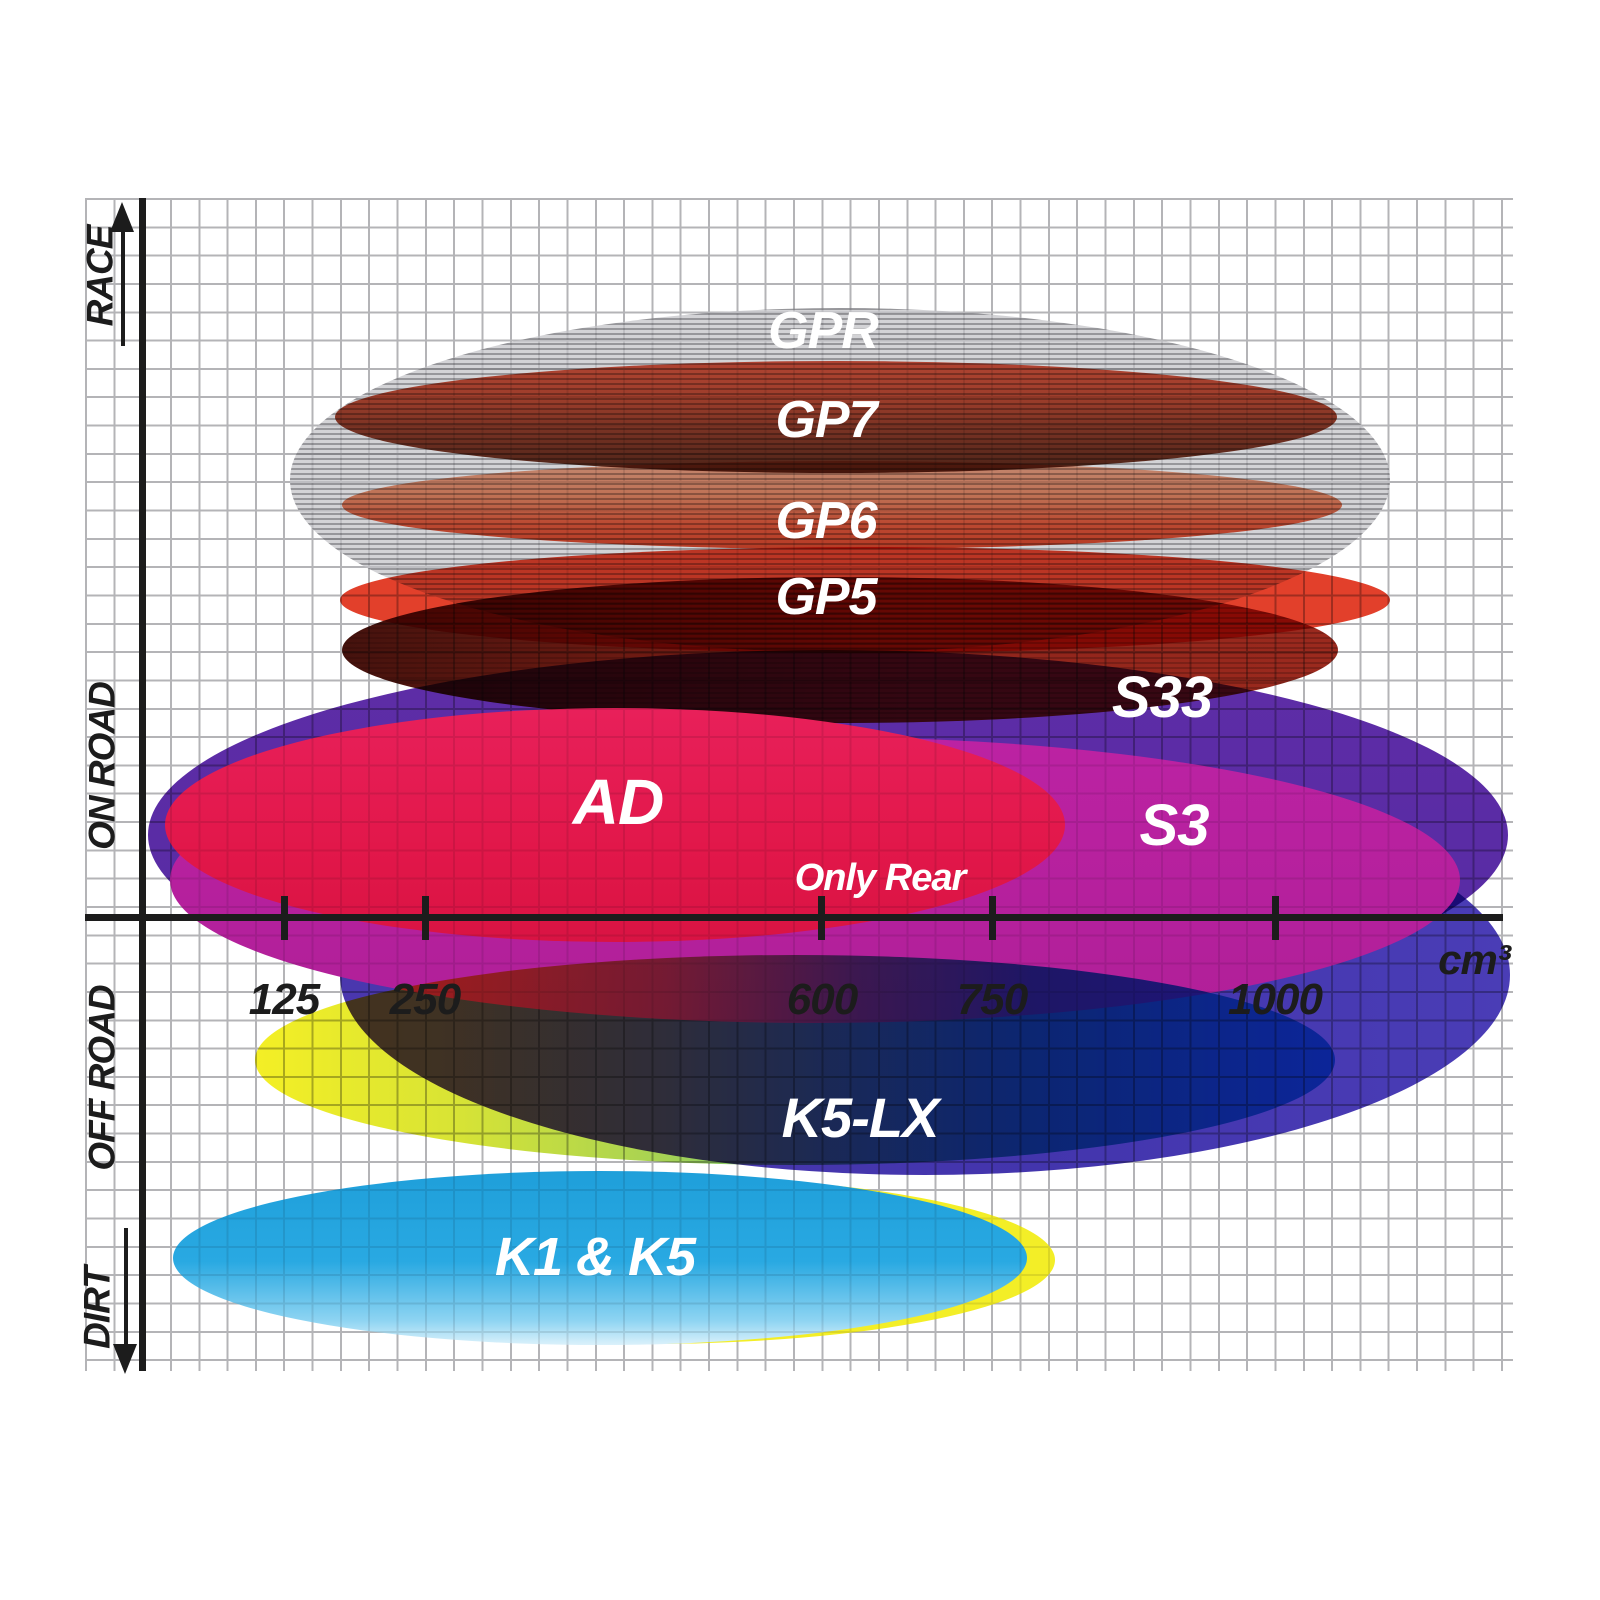  Describe the element at coordinates (794, 917) in the screenshot. I see `x-axis-line` at that location.